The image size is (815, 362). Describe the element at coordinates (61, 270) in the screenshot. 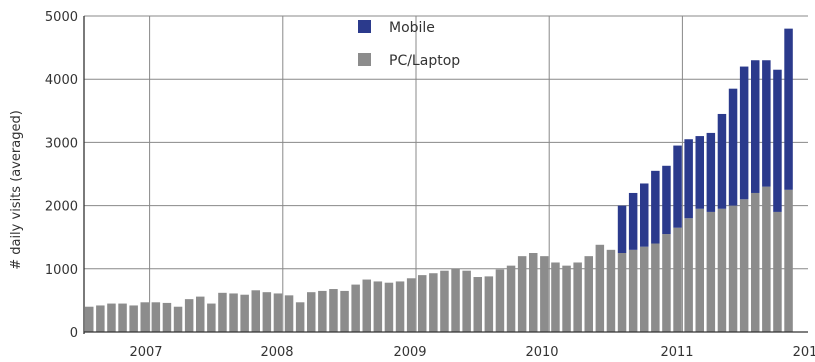

I see `y-tick-label: 1000` at that location.